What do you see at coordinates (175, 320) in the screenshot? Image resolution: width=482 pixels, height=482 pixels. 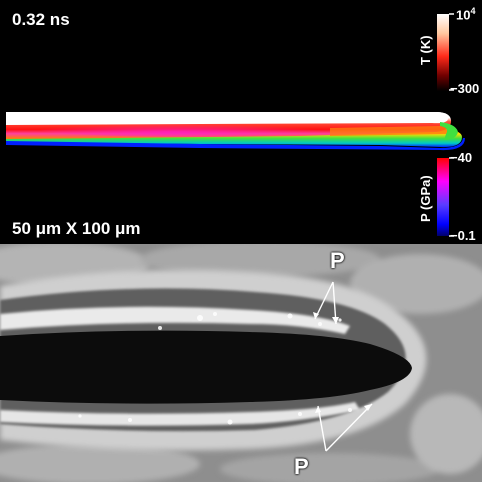 I see `upper-bright-band` at bounding box center [175, 320].